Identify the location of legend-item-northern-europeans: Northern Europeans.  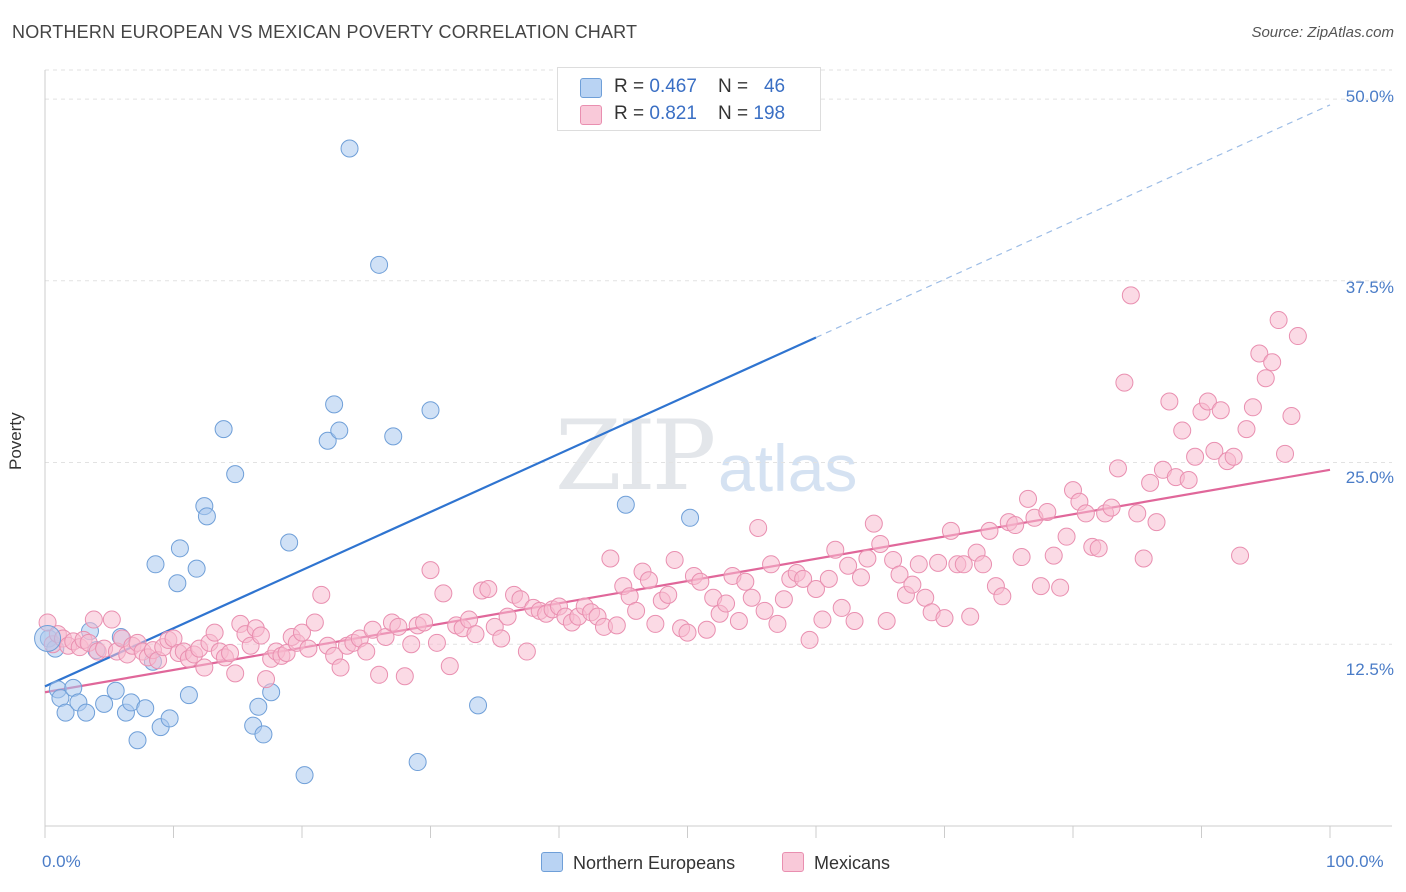
(638, 863).